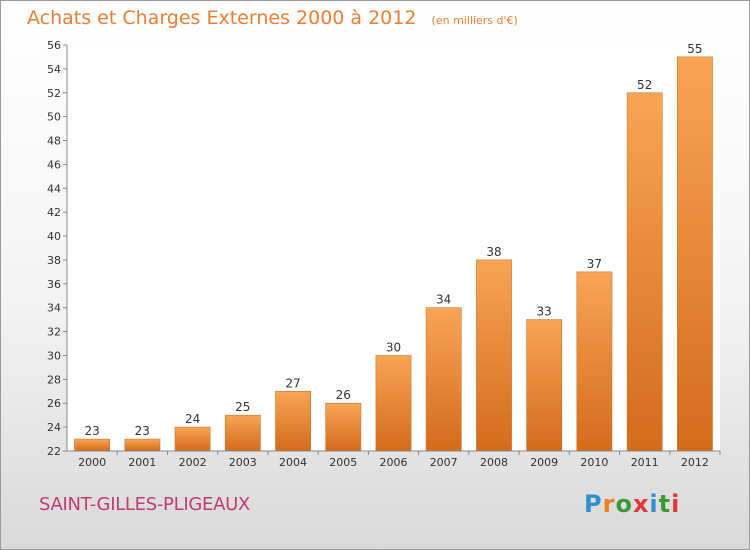 The image size is (750, 550). I want to click on bar-value-label: 38, so click(493, 252).